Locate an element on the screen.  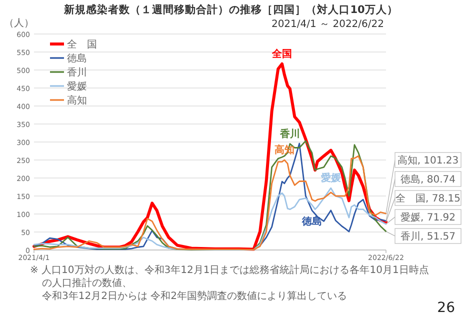
chart-title: 新規感染者数（１週間移動合計）の推移［四国］（対人口10万人） is located at coordinates (230, 9).